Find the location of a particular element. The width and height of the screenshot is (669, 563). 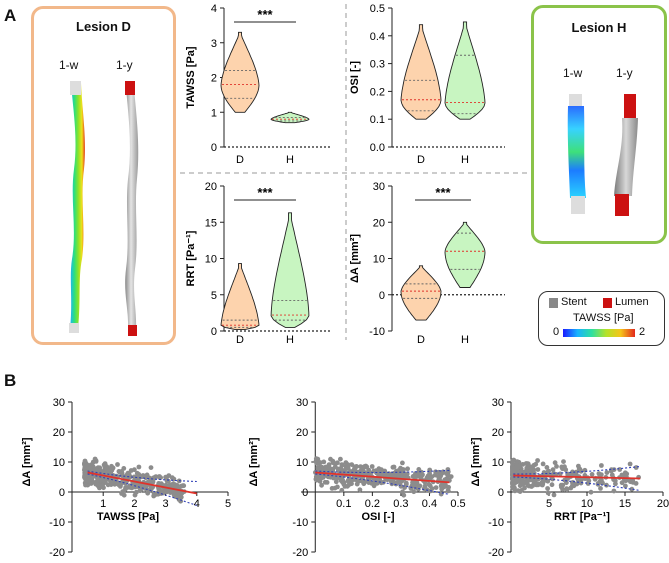

legend-lumen-swatch is located at coordinates (607, 303).